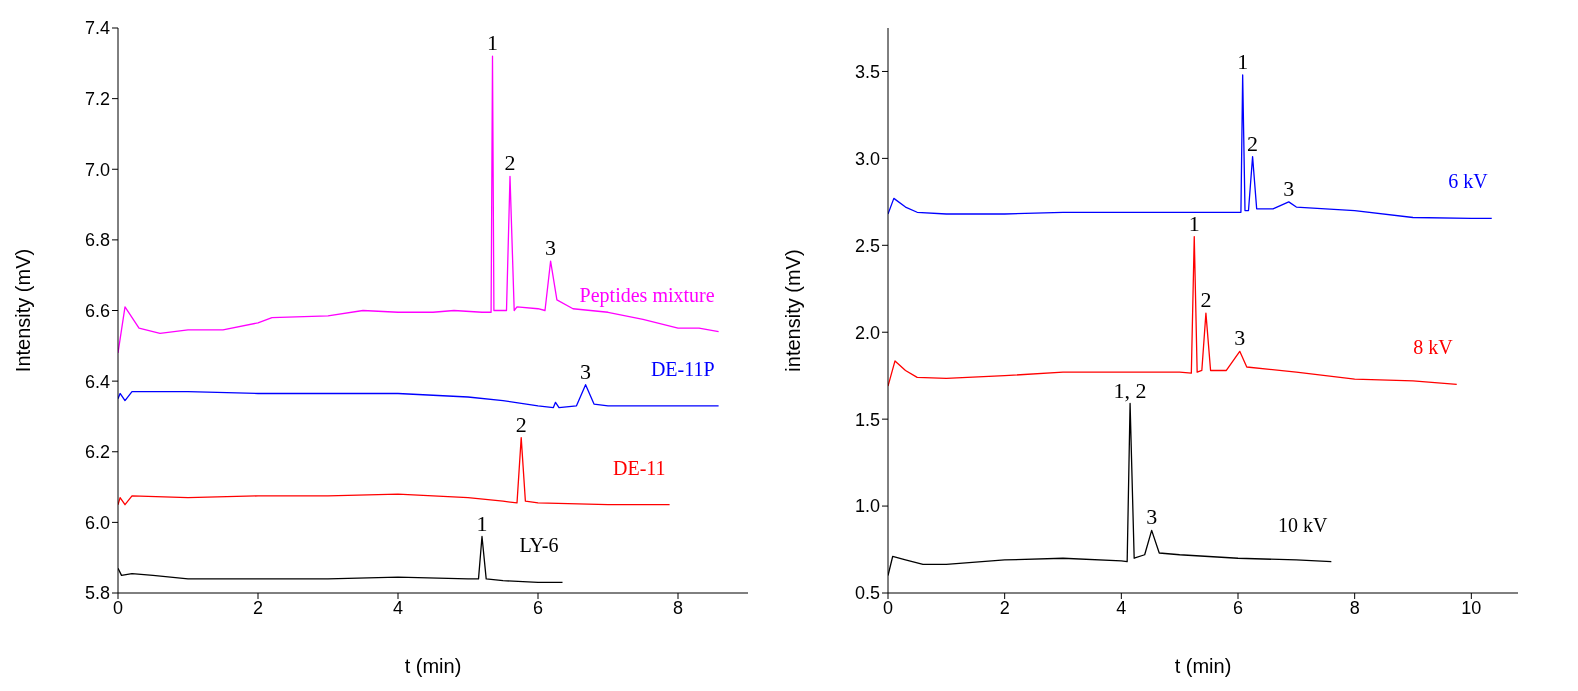 This screenshot has height=691, width=1578. Describe the element at coordinates (97, 381) in the screenshot. I see `y-tick-label: 6.4` at that location.